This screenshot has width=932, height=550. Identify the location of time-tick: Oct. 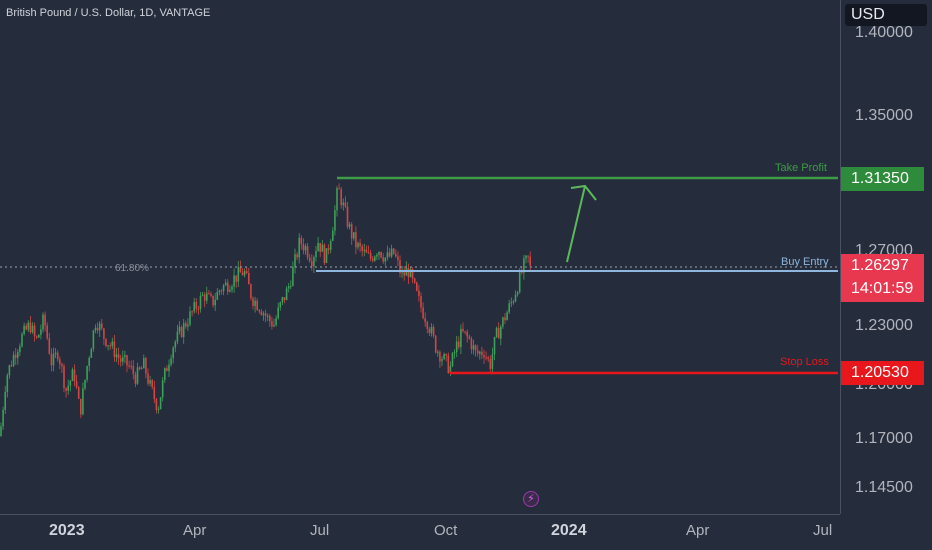
(446, 530).